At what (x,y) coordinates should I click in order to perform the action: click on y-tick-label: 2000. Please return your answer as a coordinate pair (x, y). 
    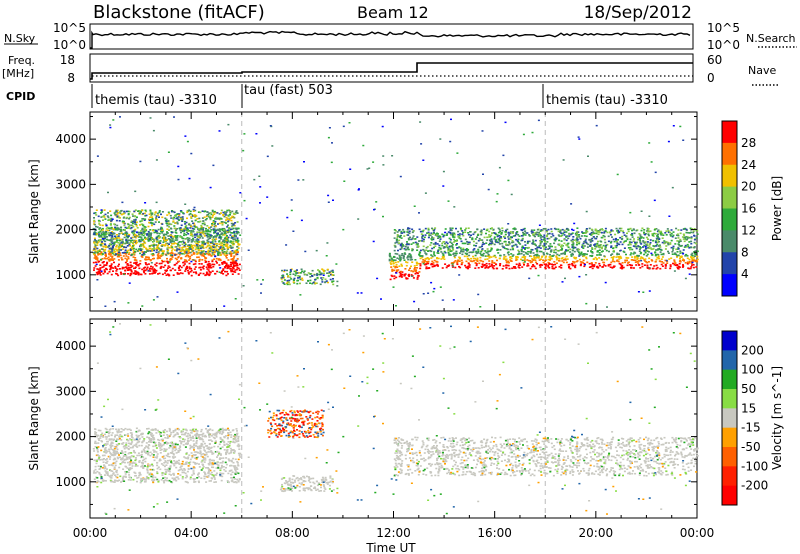
    Looking at the image, I should click on (70, 230).